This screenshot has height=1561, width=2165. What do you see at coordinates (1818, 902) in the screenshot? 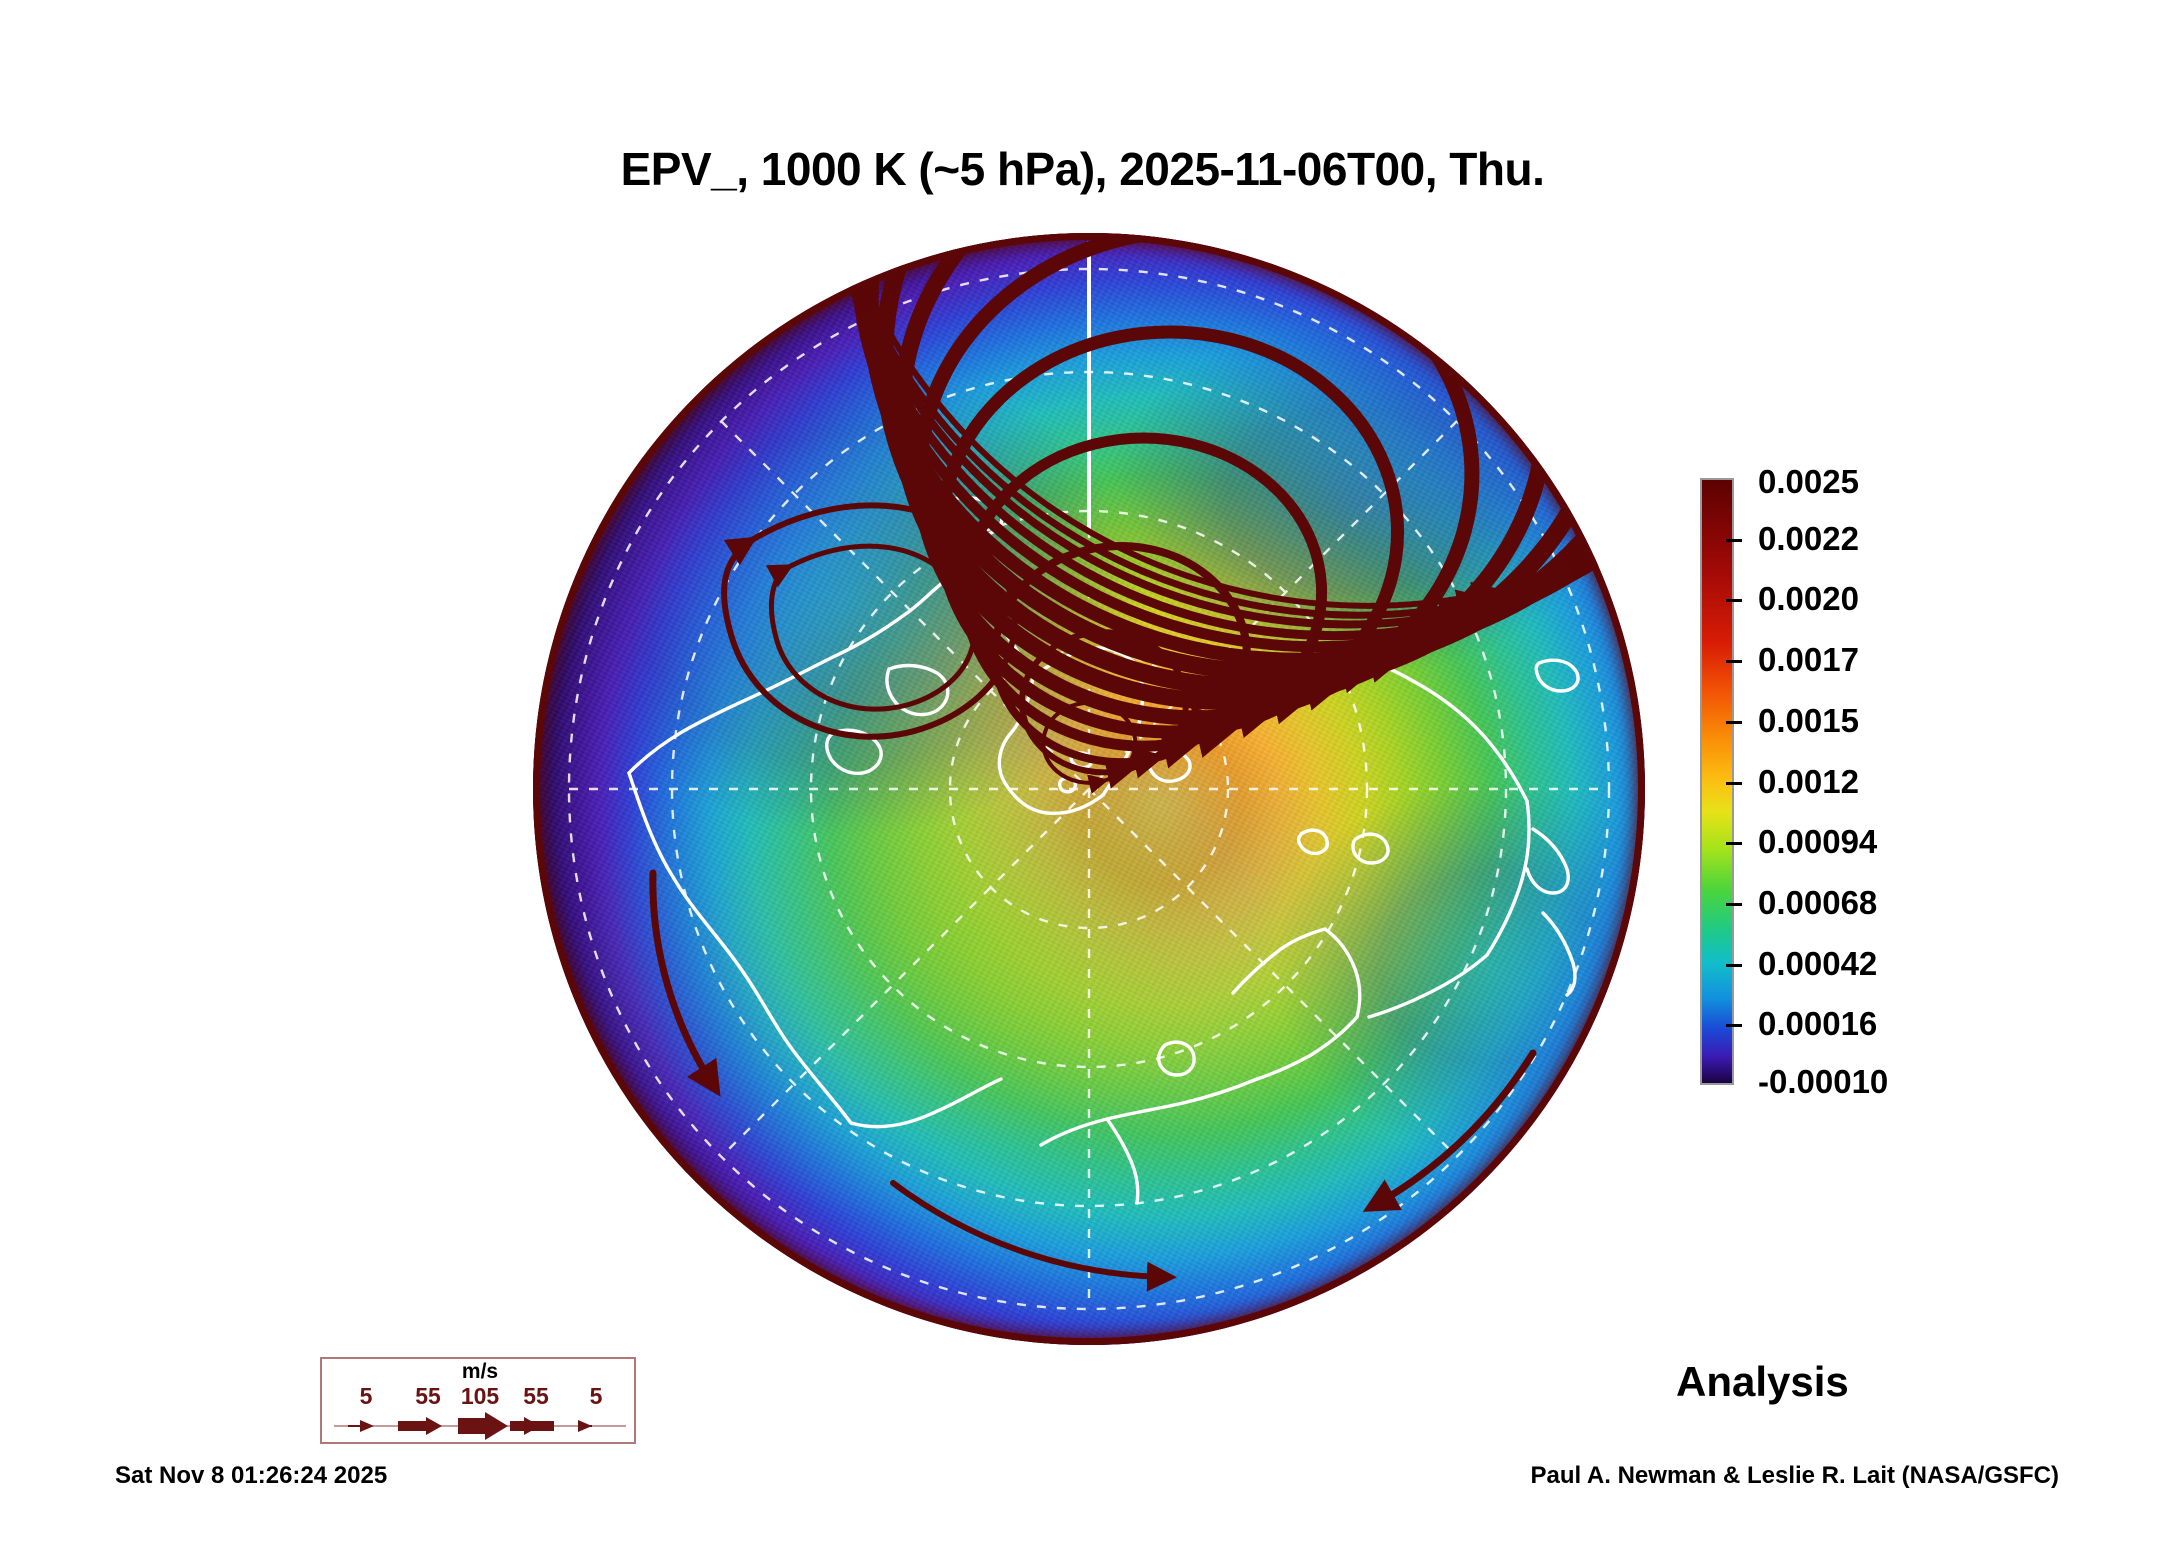
I see `colorbar-label: 0.00068` at bounding box center [1818, 902].